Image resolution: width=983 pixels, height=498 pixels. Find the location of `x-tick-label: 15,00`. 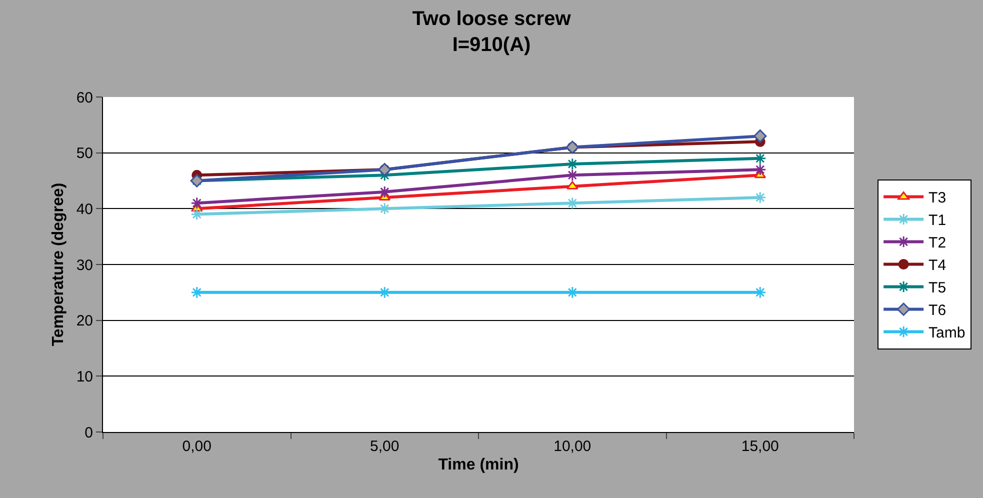

x-tick-label: 15,00 is located at coordinates (760, 446).